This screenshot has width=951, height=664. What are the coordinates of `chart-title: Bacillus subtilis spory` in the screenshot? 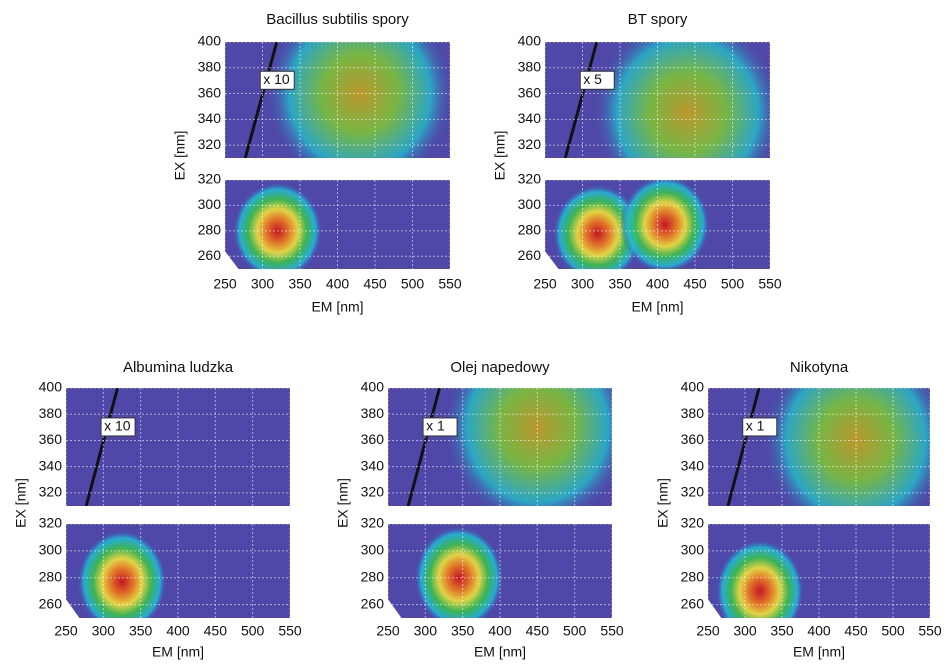 It's located at (337, 19).